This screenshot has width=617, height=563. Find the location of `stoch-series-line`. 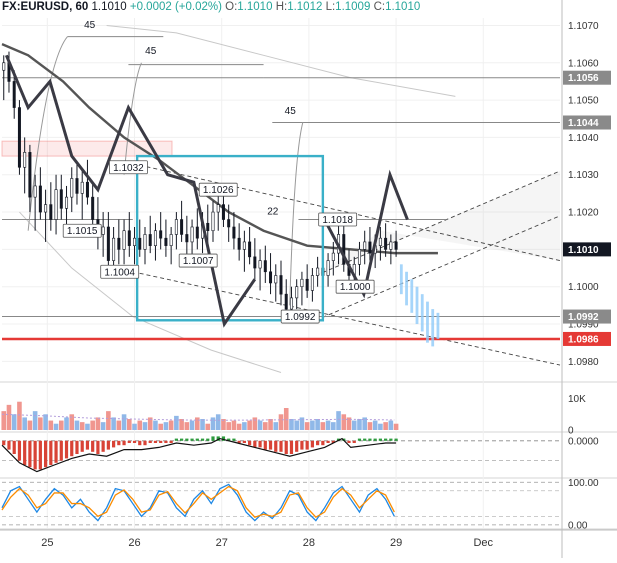

stoch-series-line is located at coordinates (198, 502).